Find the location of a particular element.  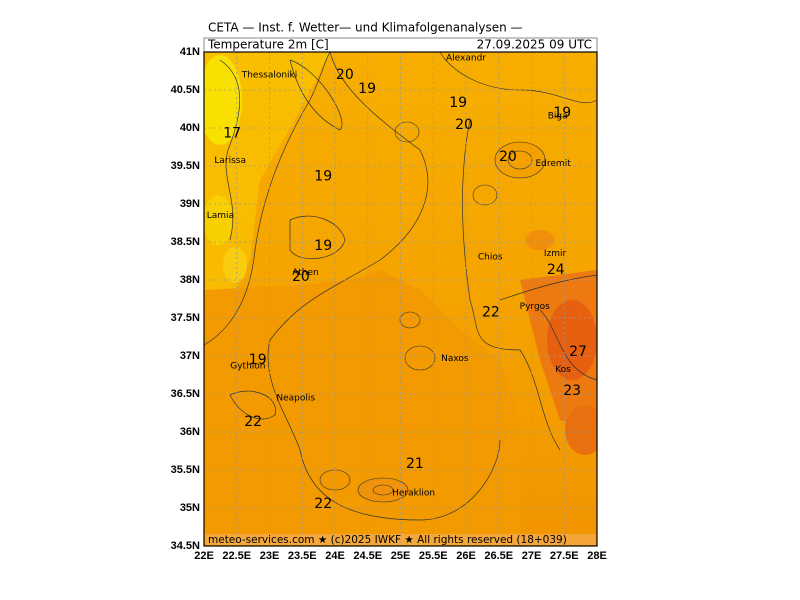

x-tick-label: 25.5E is located at coordinates (433, 556).